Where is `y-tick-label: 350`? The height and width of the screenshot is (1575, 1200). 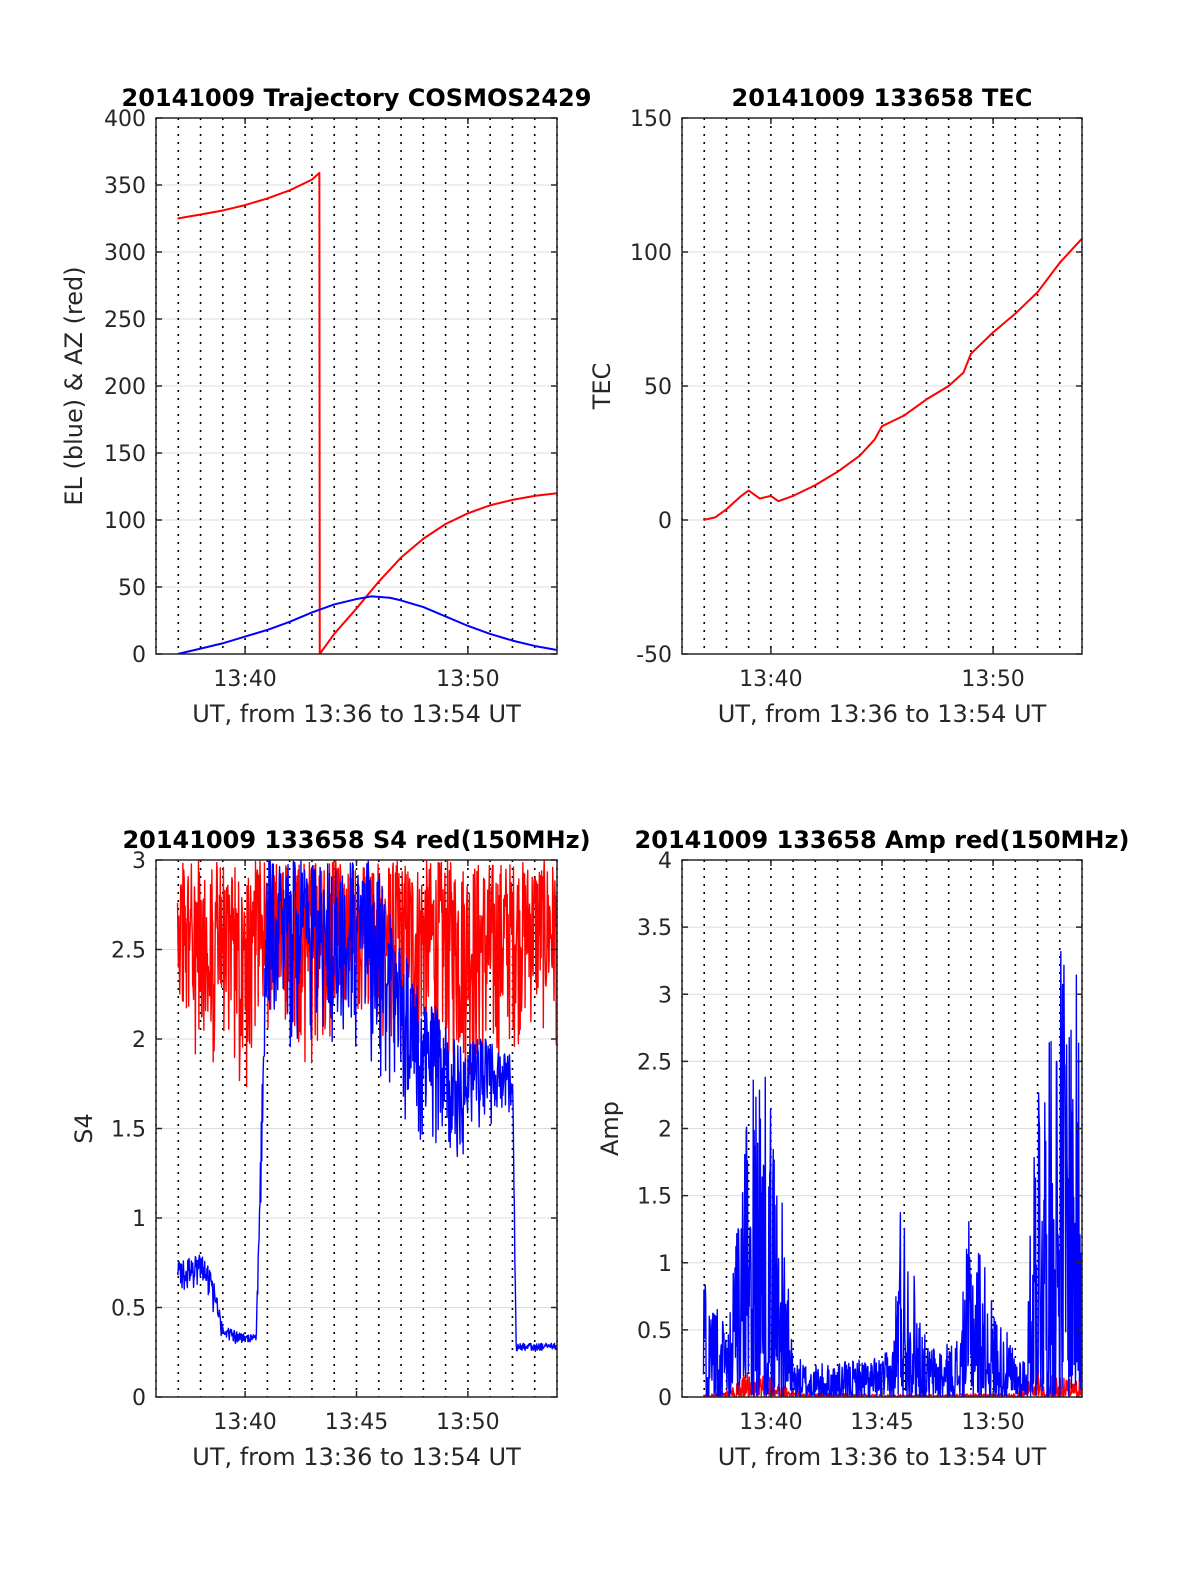
y-tick-label: 350 is located at coordinates (125, 186).